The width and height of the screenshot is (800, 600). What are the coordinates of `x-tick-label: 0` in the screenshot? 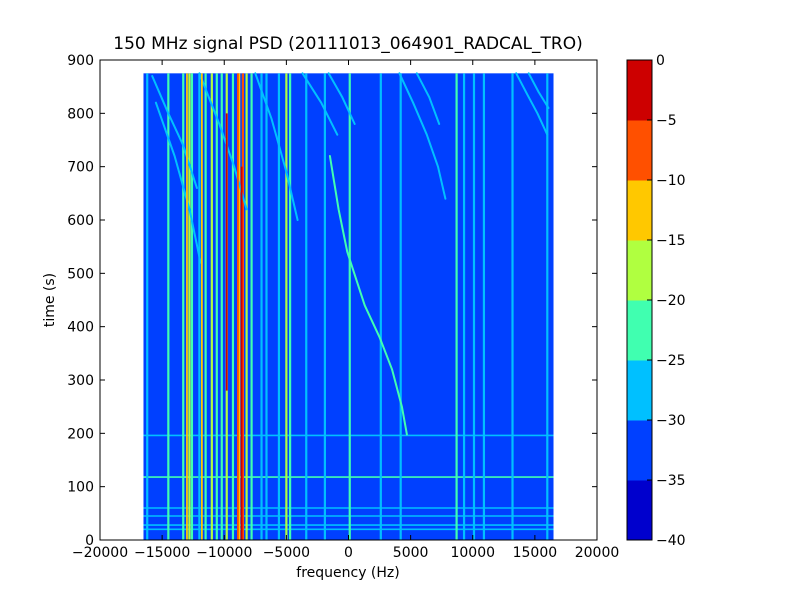 It's located at (348, 553).